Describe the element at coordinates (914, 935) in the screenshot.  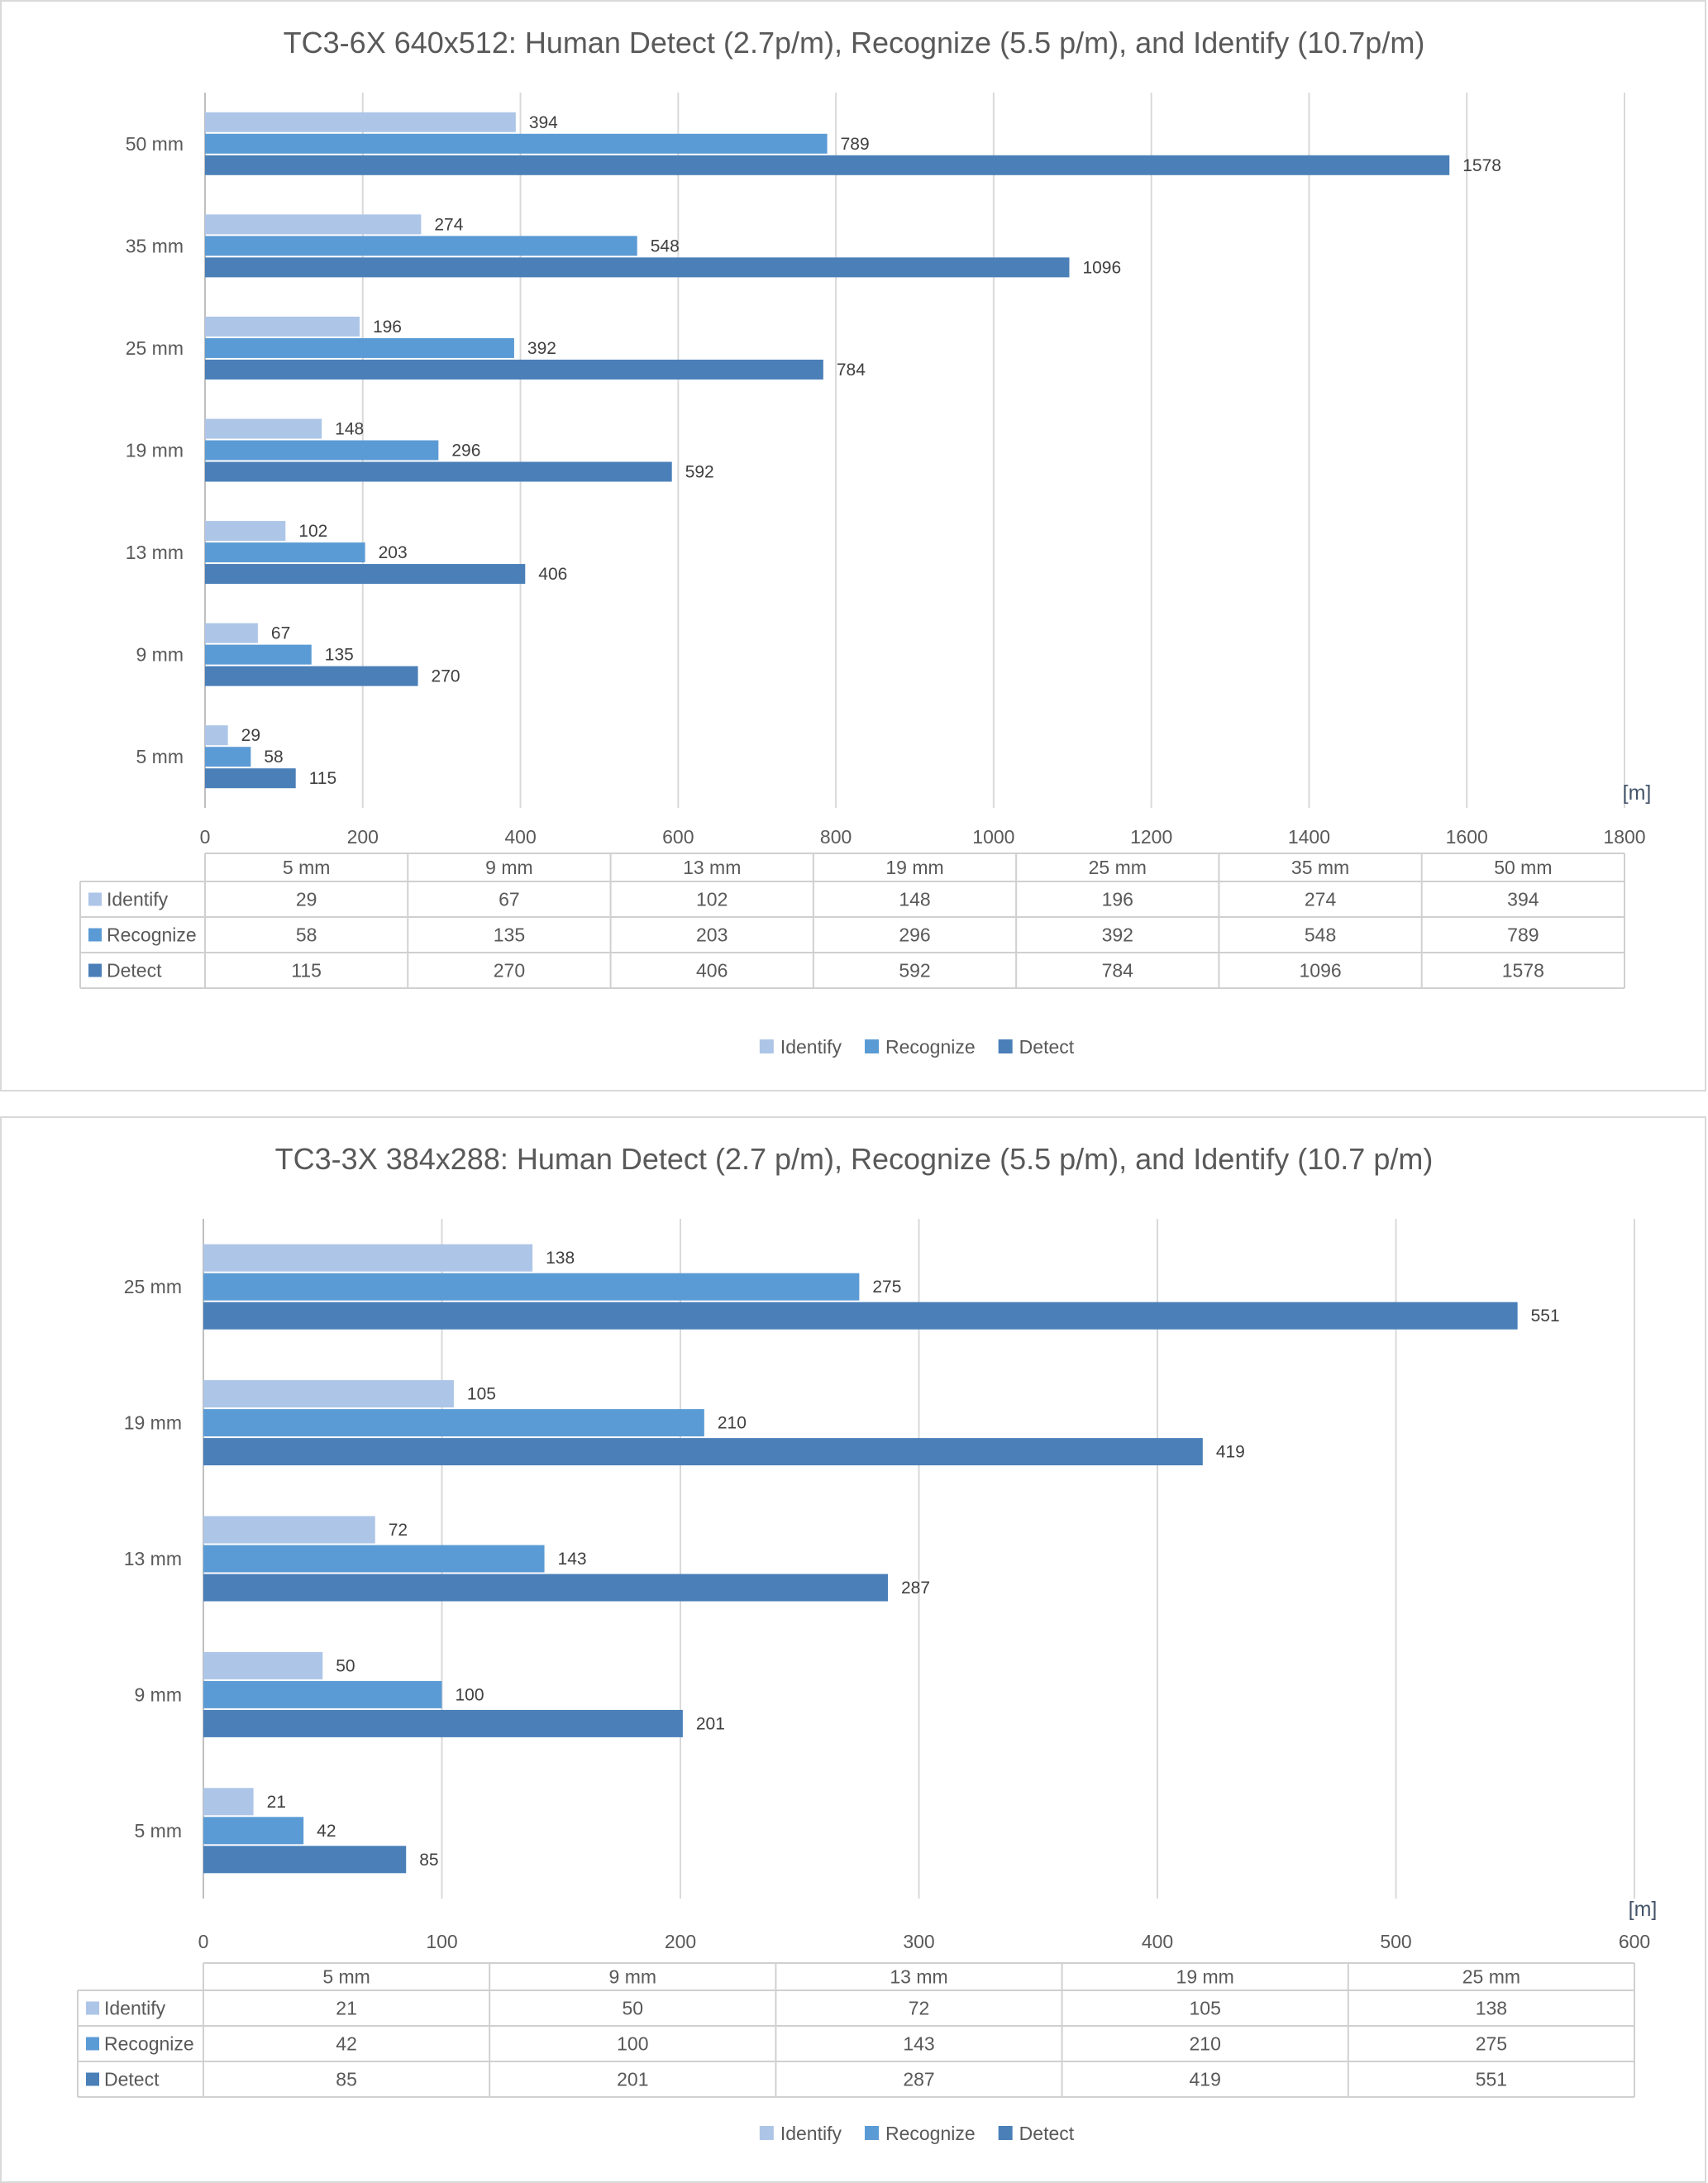
I see `table-cell: 296` at that location.